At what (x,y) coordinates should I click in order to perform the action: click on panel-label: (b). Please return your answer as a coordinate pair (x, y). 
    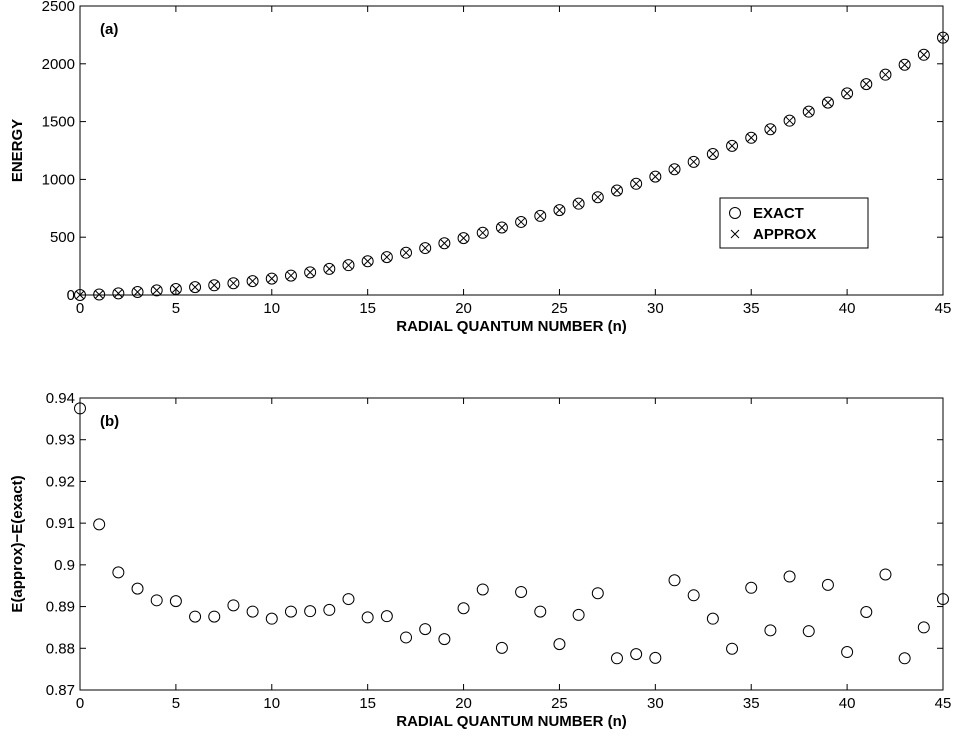
    Looking at the image, I should click on (109, 421).